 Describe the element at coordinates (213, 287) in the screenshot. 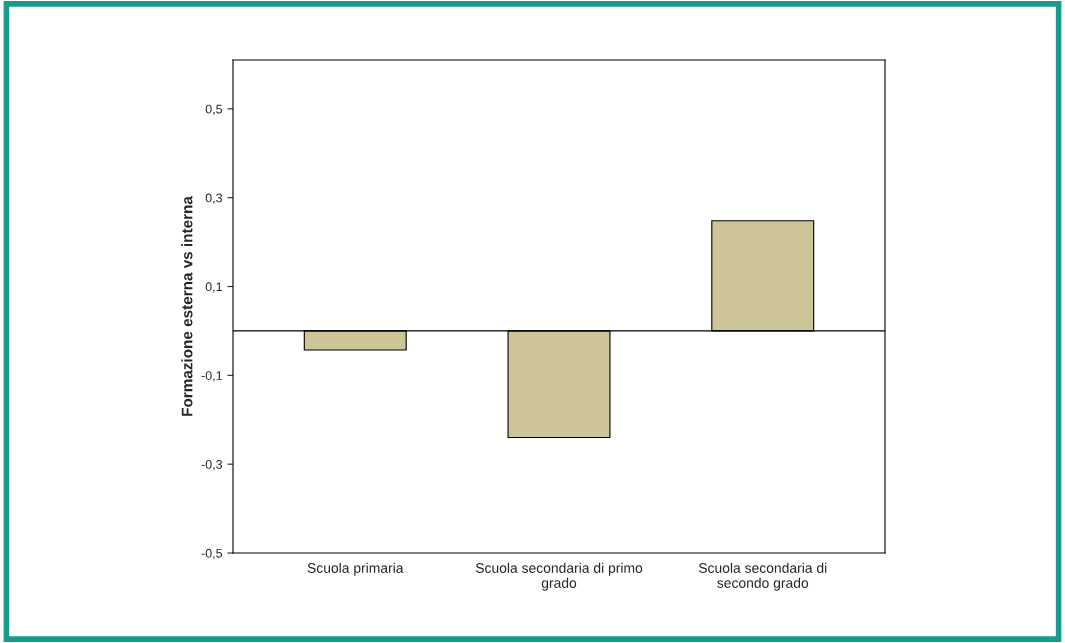

I see `y-tick-label: 0,1` at that location.